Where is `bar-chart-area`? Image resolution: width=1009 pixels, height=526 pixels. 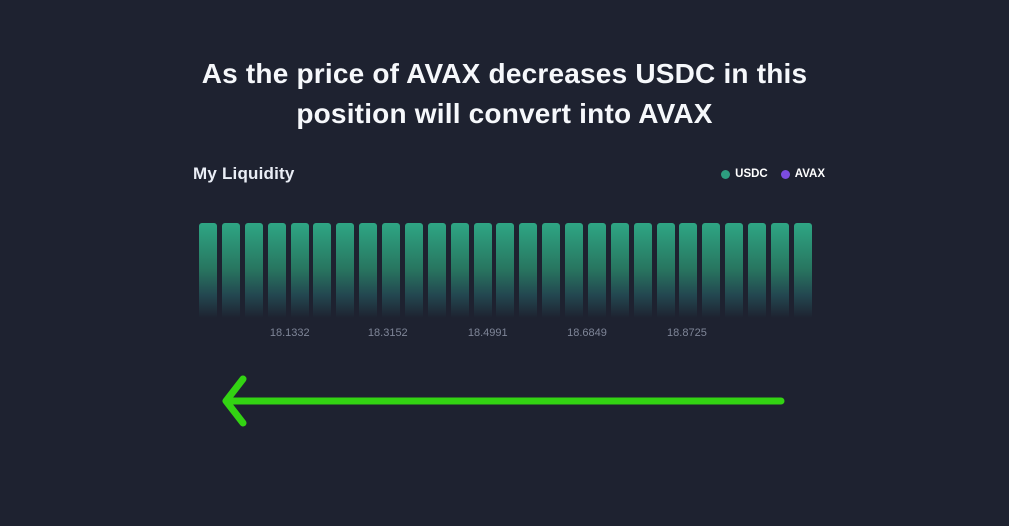 bar-chart-area is located at coordinates (505, 270).